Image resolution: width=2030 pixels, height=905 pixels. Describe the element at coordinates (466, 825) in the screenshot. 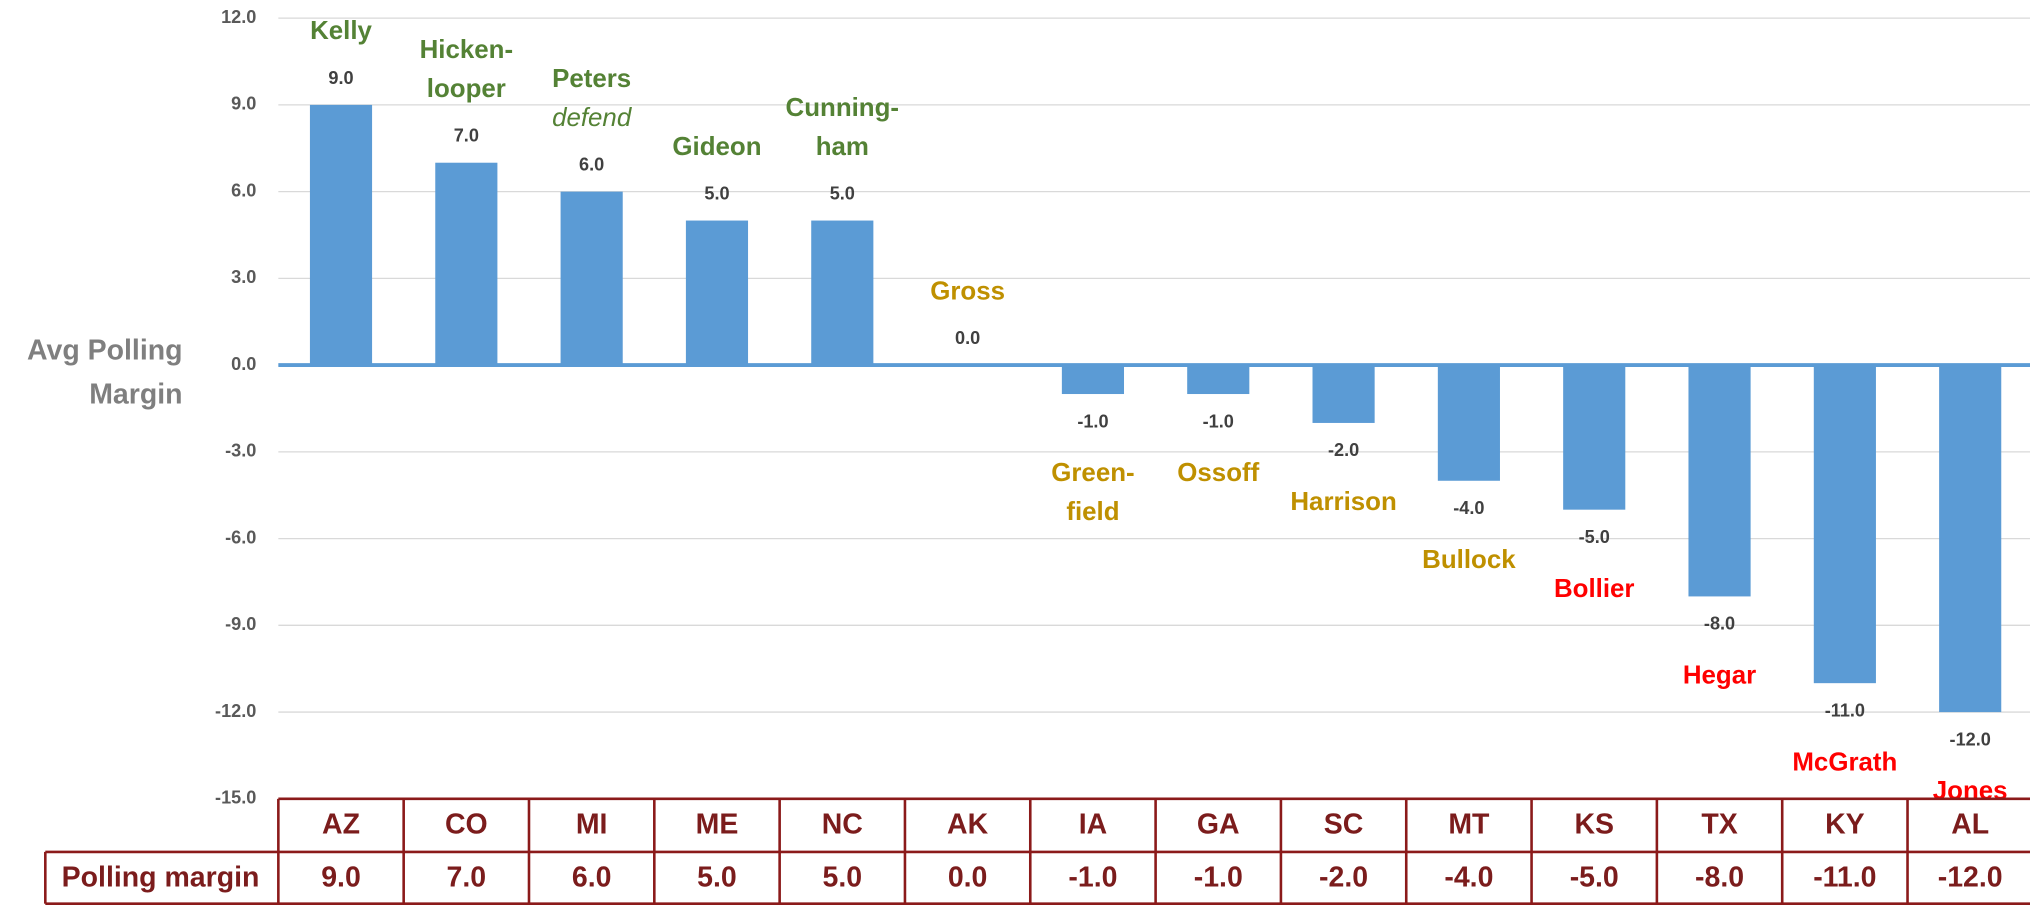

I see `table-header: CO` at that location.